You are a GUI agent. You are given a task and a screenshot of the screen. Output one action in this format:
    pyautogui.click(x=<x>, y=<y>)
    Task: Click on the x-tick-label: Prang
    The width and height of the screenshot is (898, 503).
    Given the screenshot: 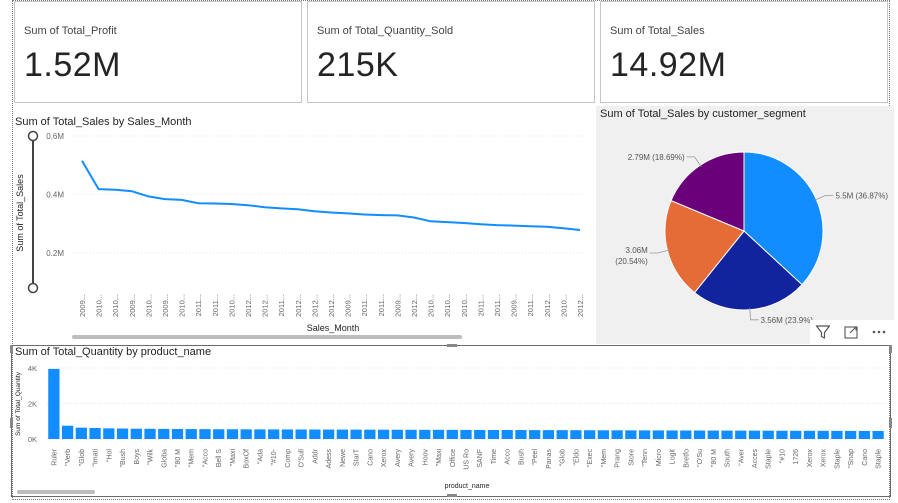 What is the action you would take?
    pyautogui.click(x=618, y=458)
    